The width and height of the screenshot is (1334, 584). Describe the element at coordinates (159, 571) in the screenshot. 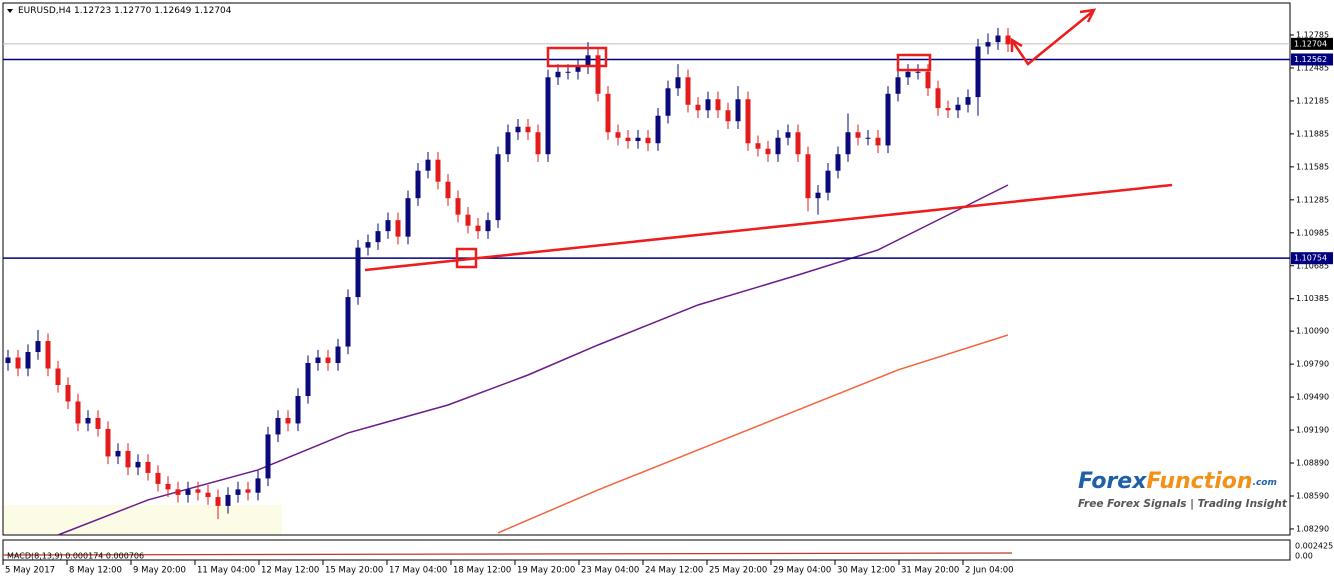

I see `x-tick-label: 9 May 20:00` at that location.